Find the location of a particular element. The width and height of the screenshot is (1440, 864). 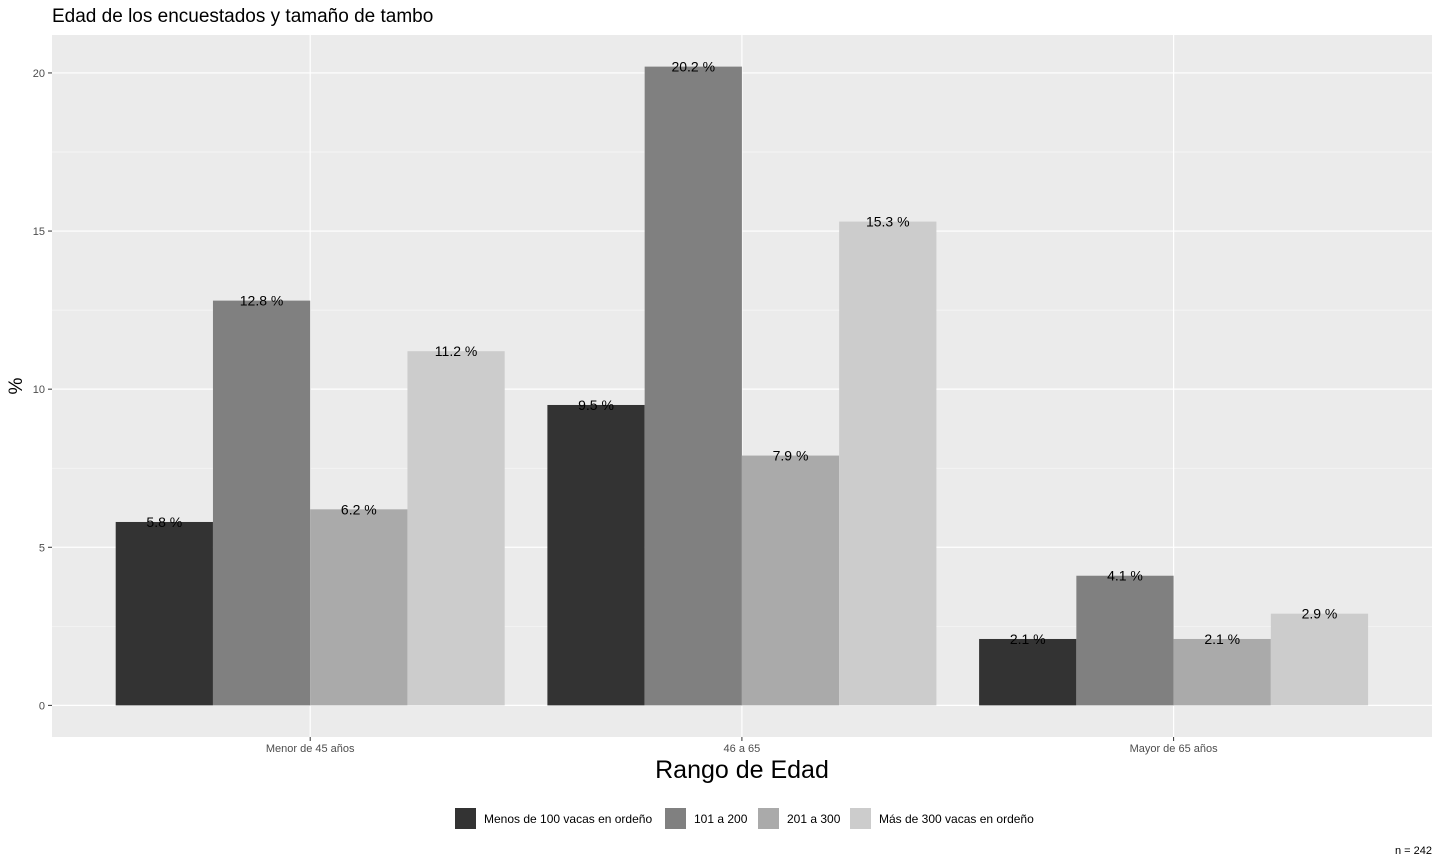

data-label: 7.9 % is located at coordinates (791, 456).